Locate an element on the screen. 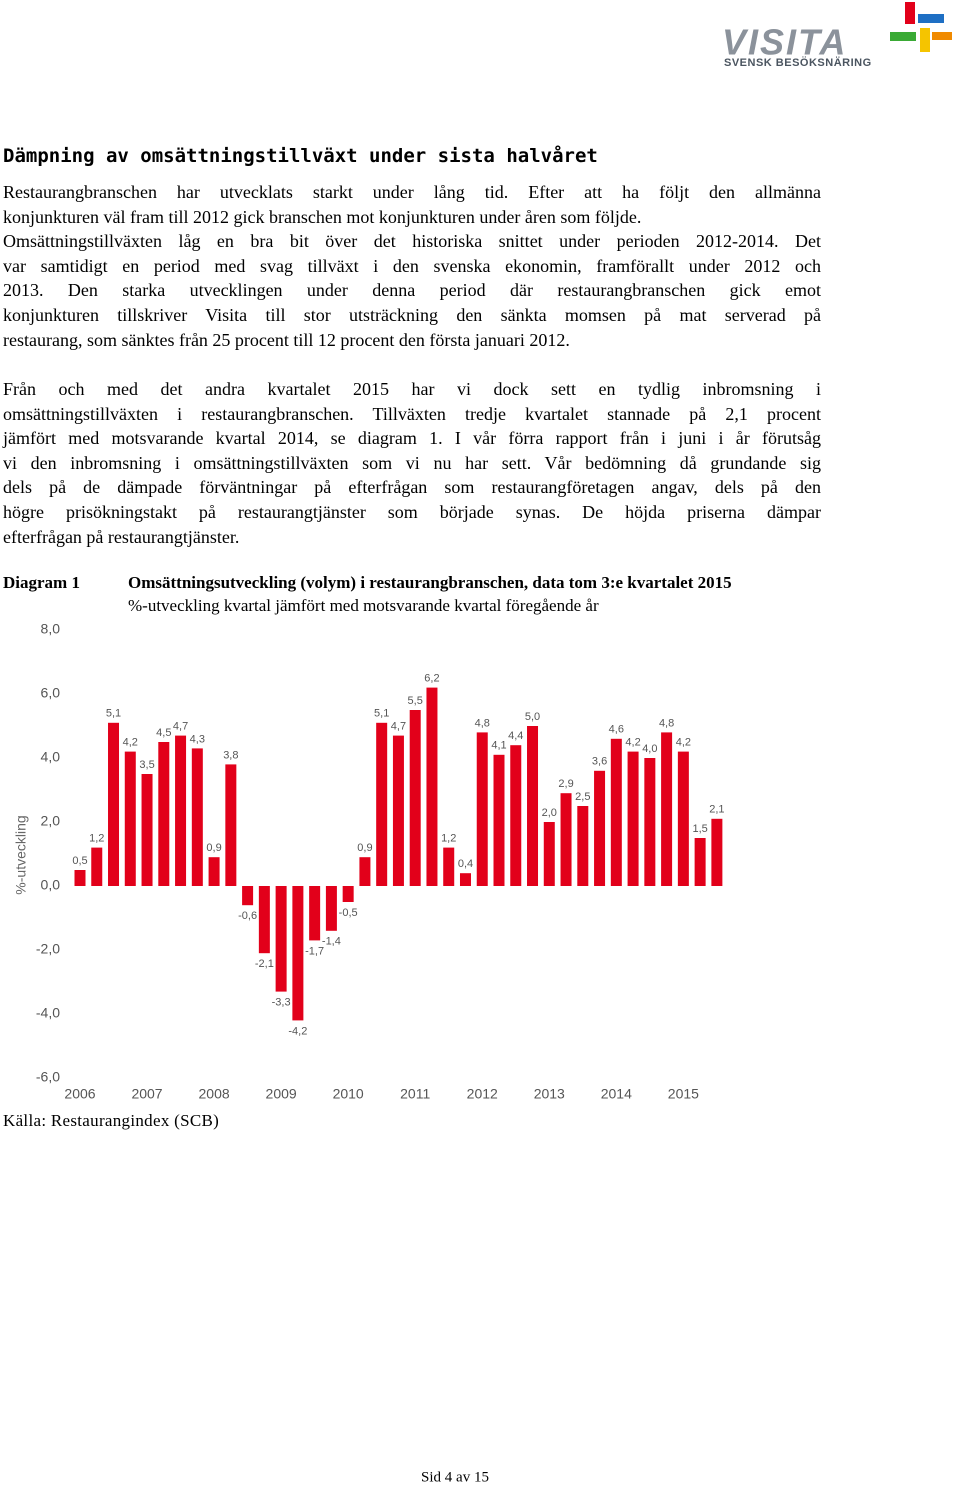 The height and width of the screenshot is (1488, 960). value-label: 4,1 is located at coordinates (498, 746).